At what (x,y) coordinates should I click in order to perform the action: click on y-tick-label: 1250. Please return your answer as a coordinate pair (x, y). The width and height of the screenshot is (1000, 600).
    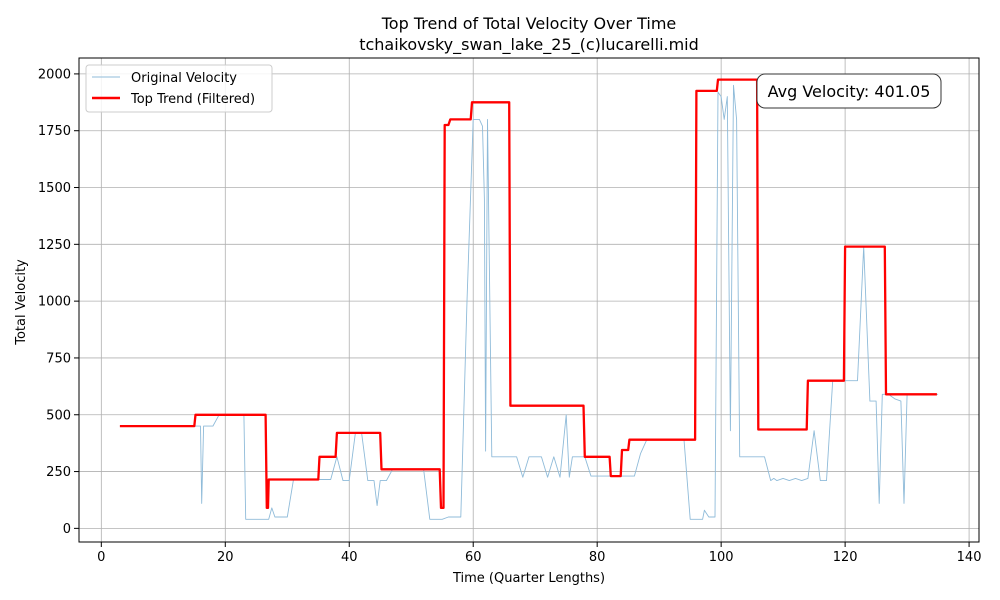
    Looking at the image, I should click on (54, 245).